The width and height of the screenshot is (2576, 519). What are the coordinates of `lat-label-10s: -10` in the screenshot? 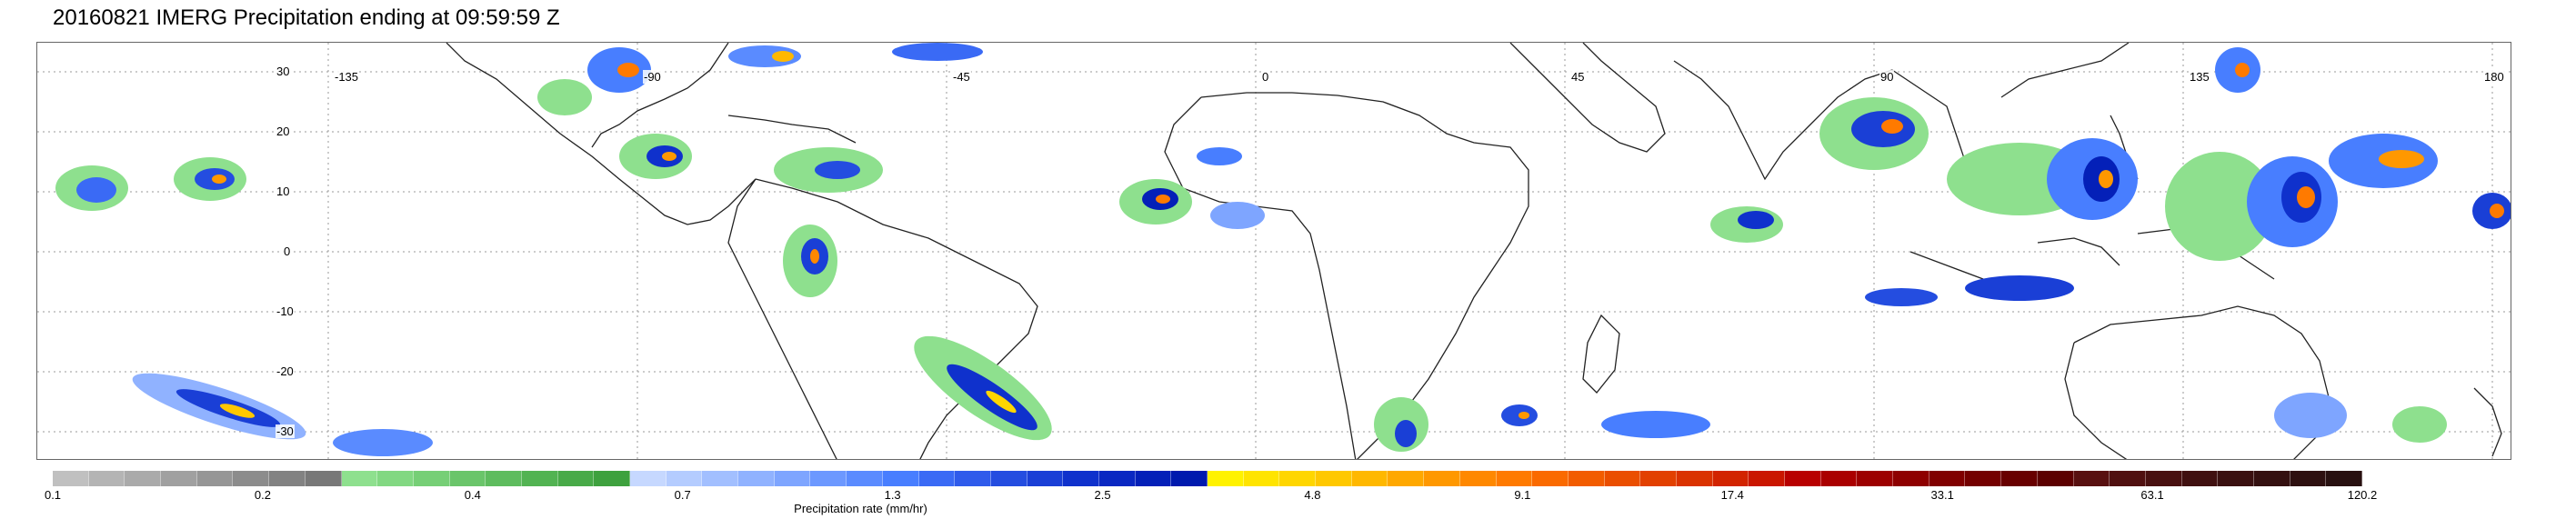 It's located at (286, 311).